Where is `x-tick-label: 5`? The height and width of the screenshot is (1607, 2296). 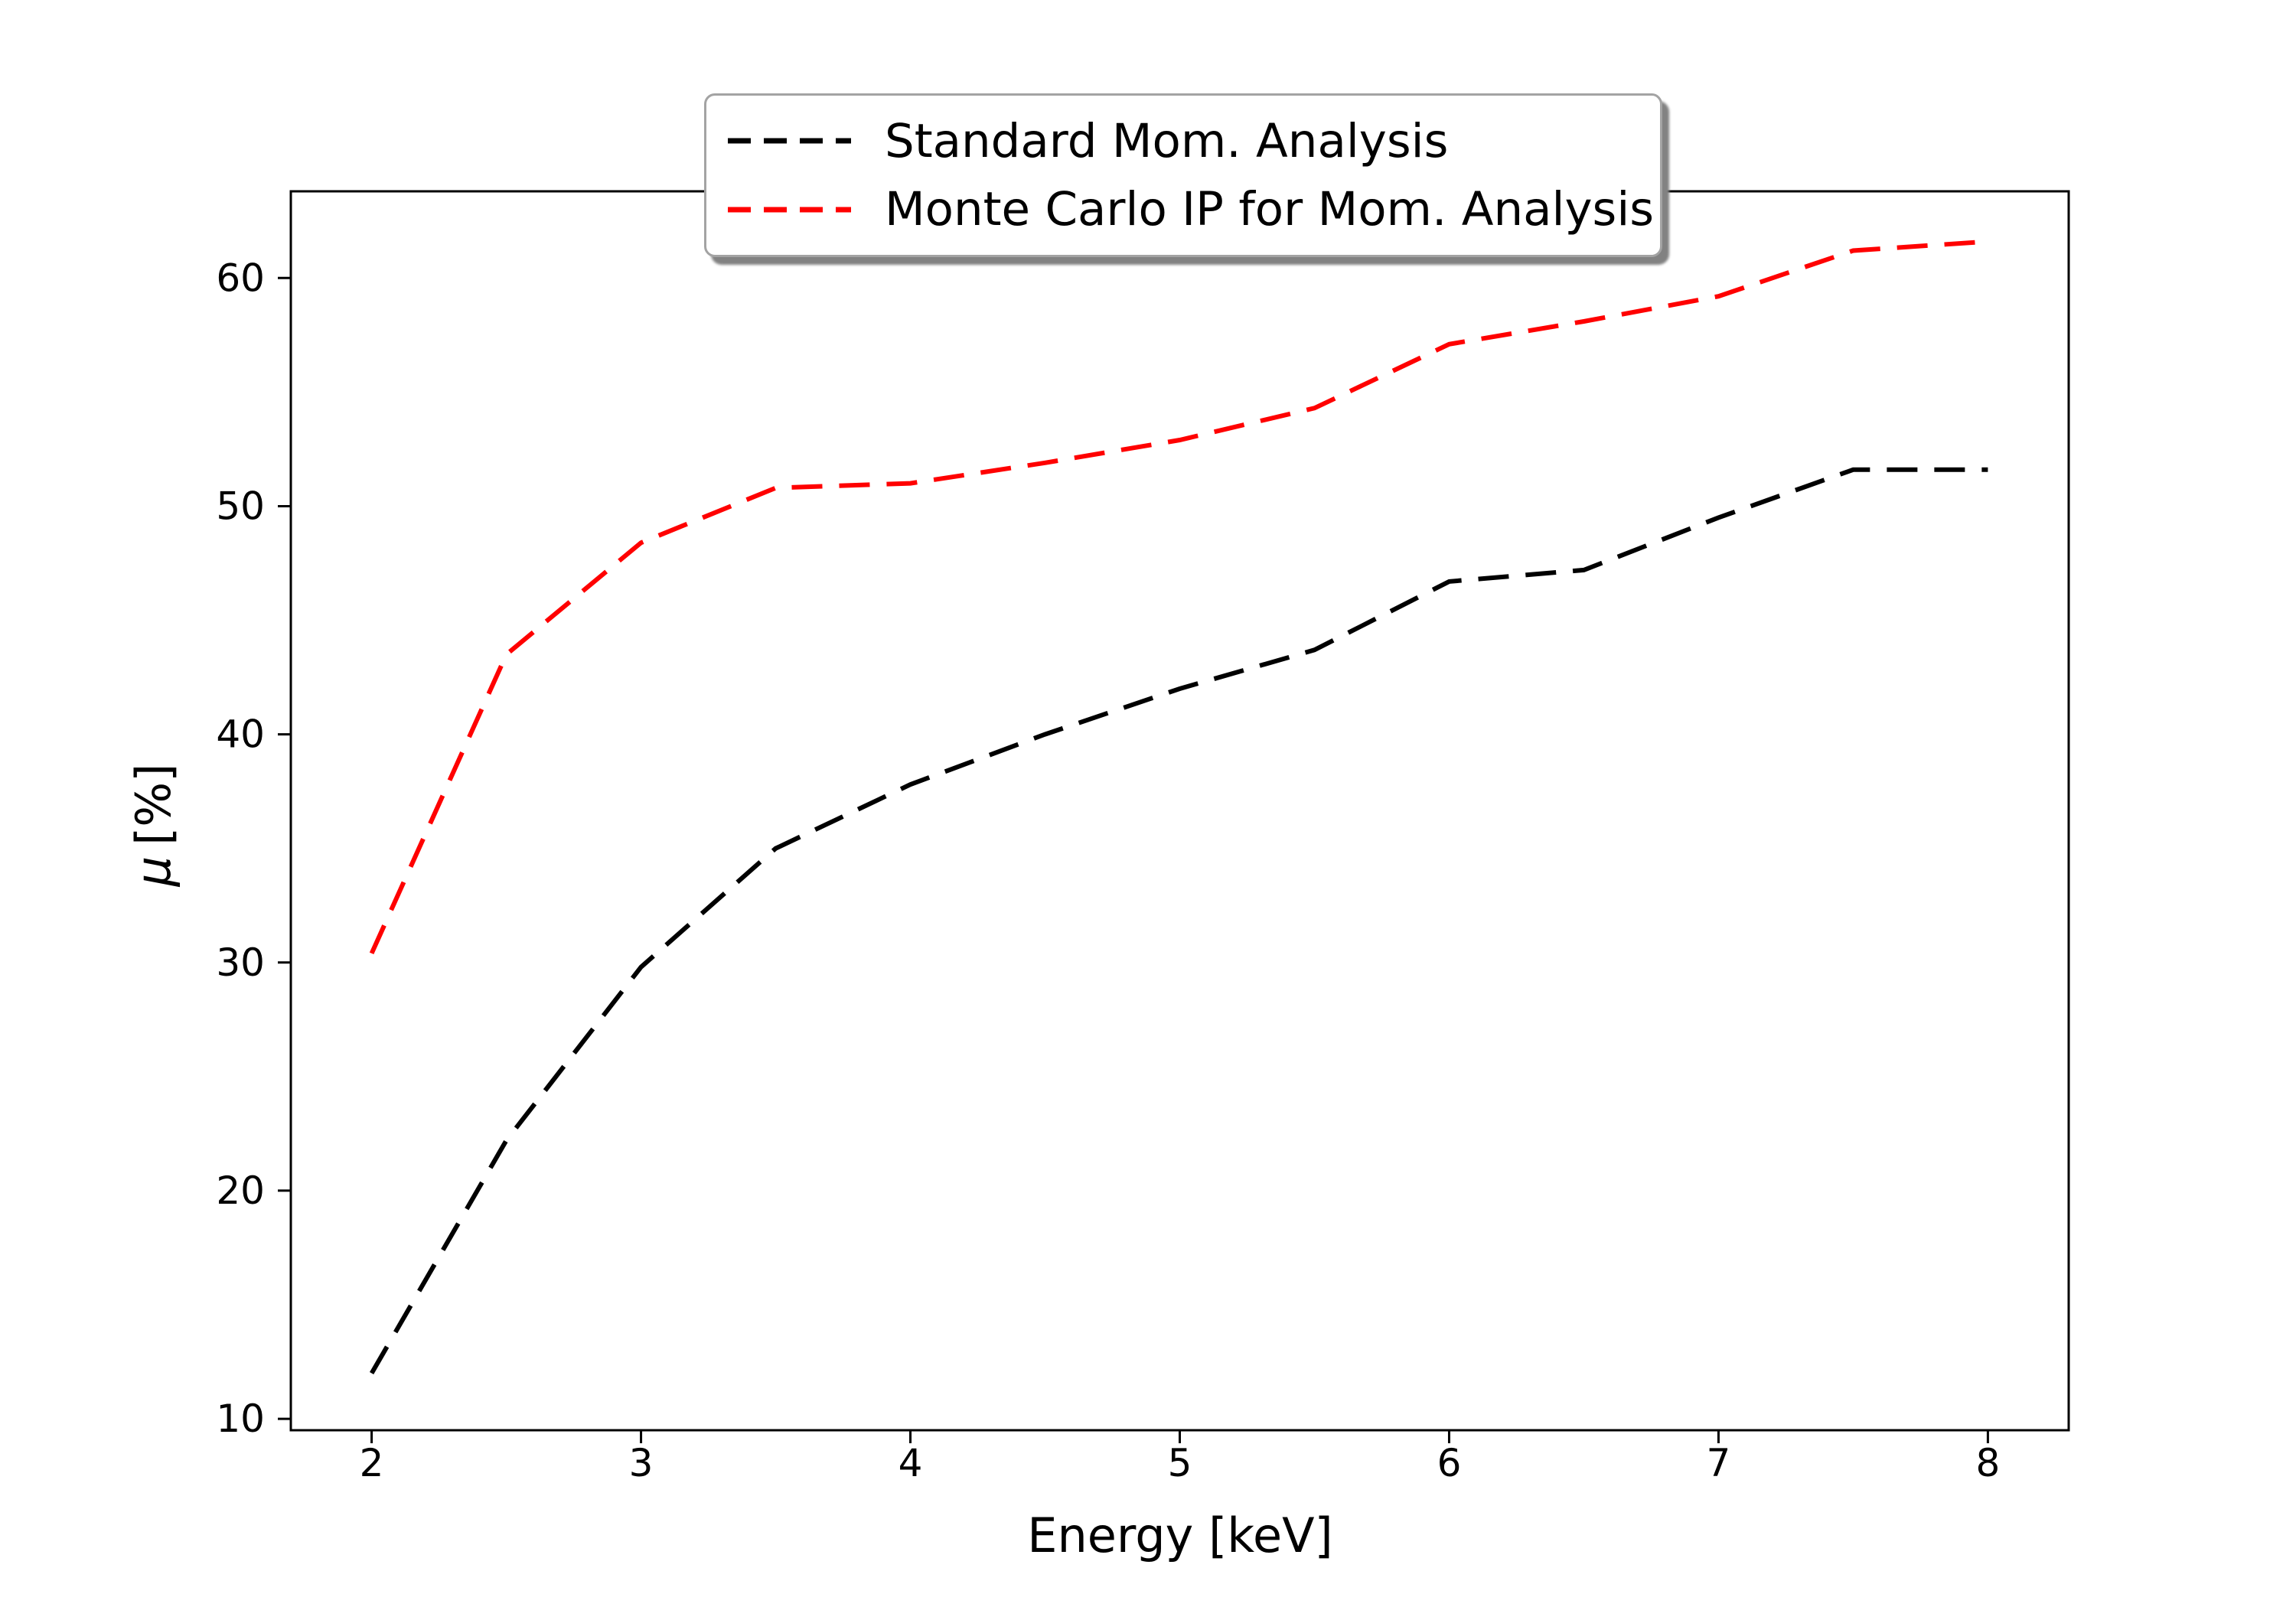
x-tick-label: 5 is located at coordinates (1180, 1463).